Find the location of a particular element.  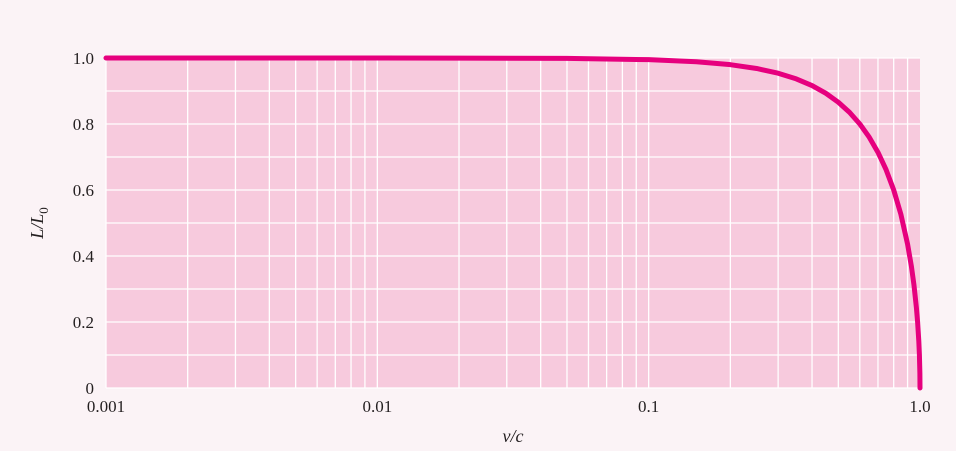

y-tick-label: 0.8 is located at coordinates (83, 124).